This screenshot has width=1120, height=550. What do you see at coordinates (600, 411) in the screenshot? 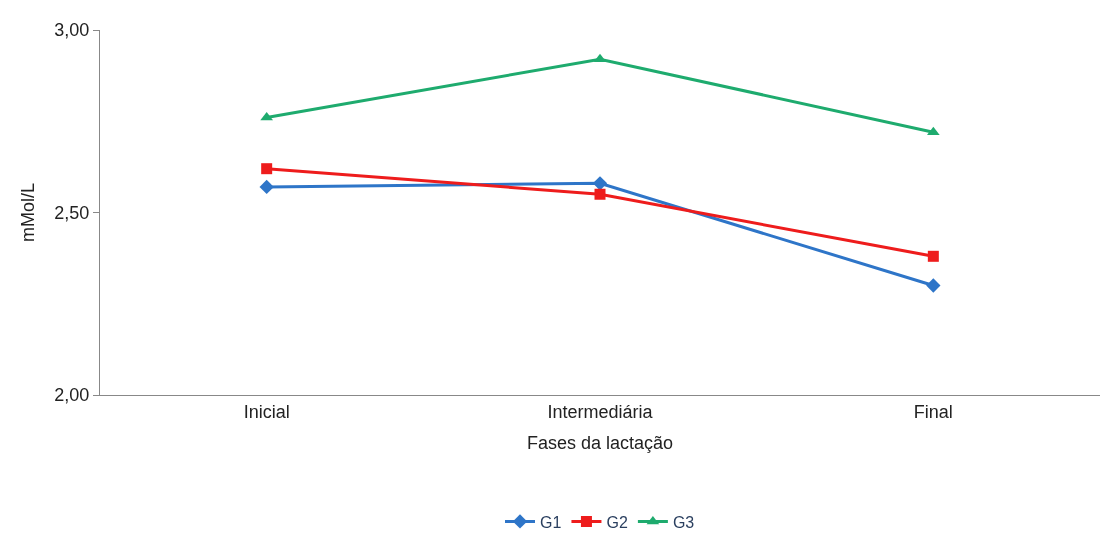
I see `x-tick-label: Intermediária` at bounding box center [600, 411].